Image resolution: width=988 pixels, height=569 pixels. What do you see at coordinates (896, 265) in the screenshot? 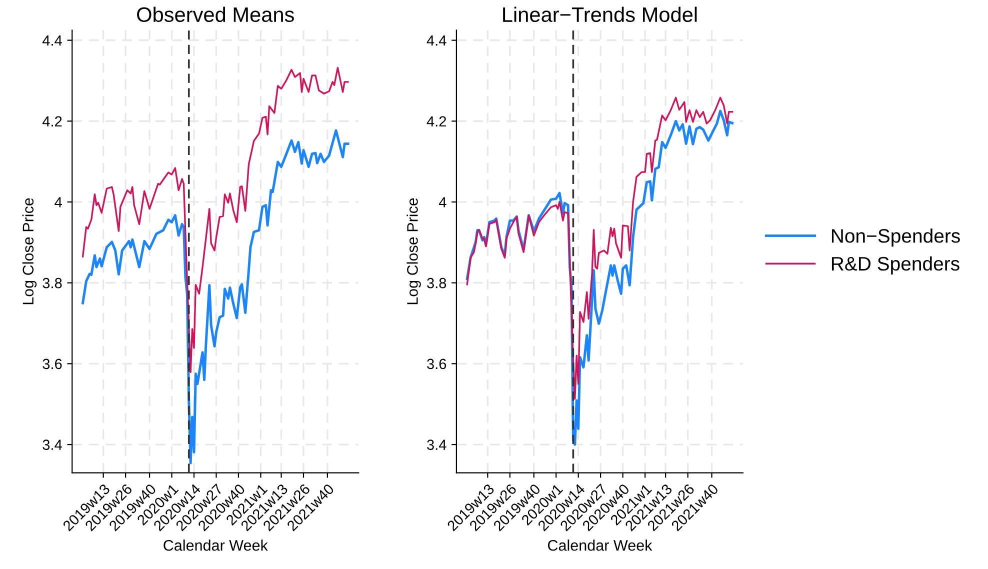
I see `legend-label: R&D Spenders` at bounding box center [896, 265].